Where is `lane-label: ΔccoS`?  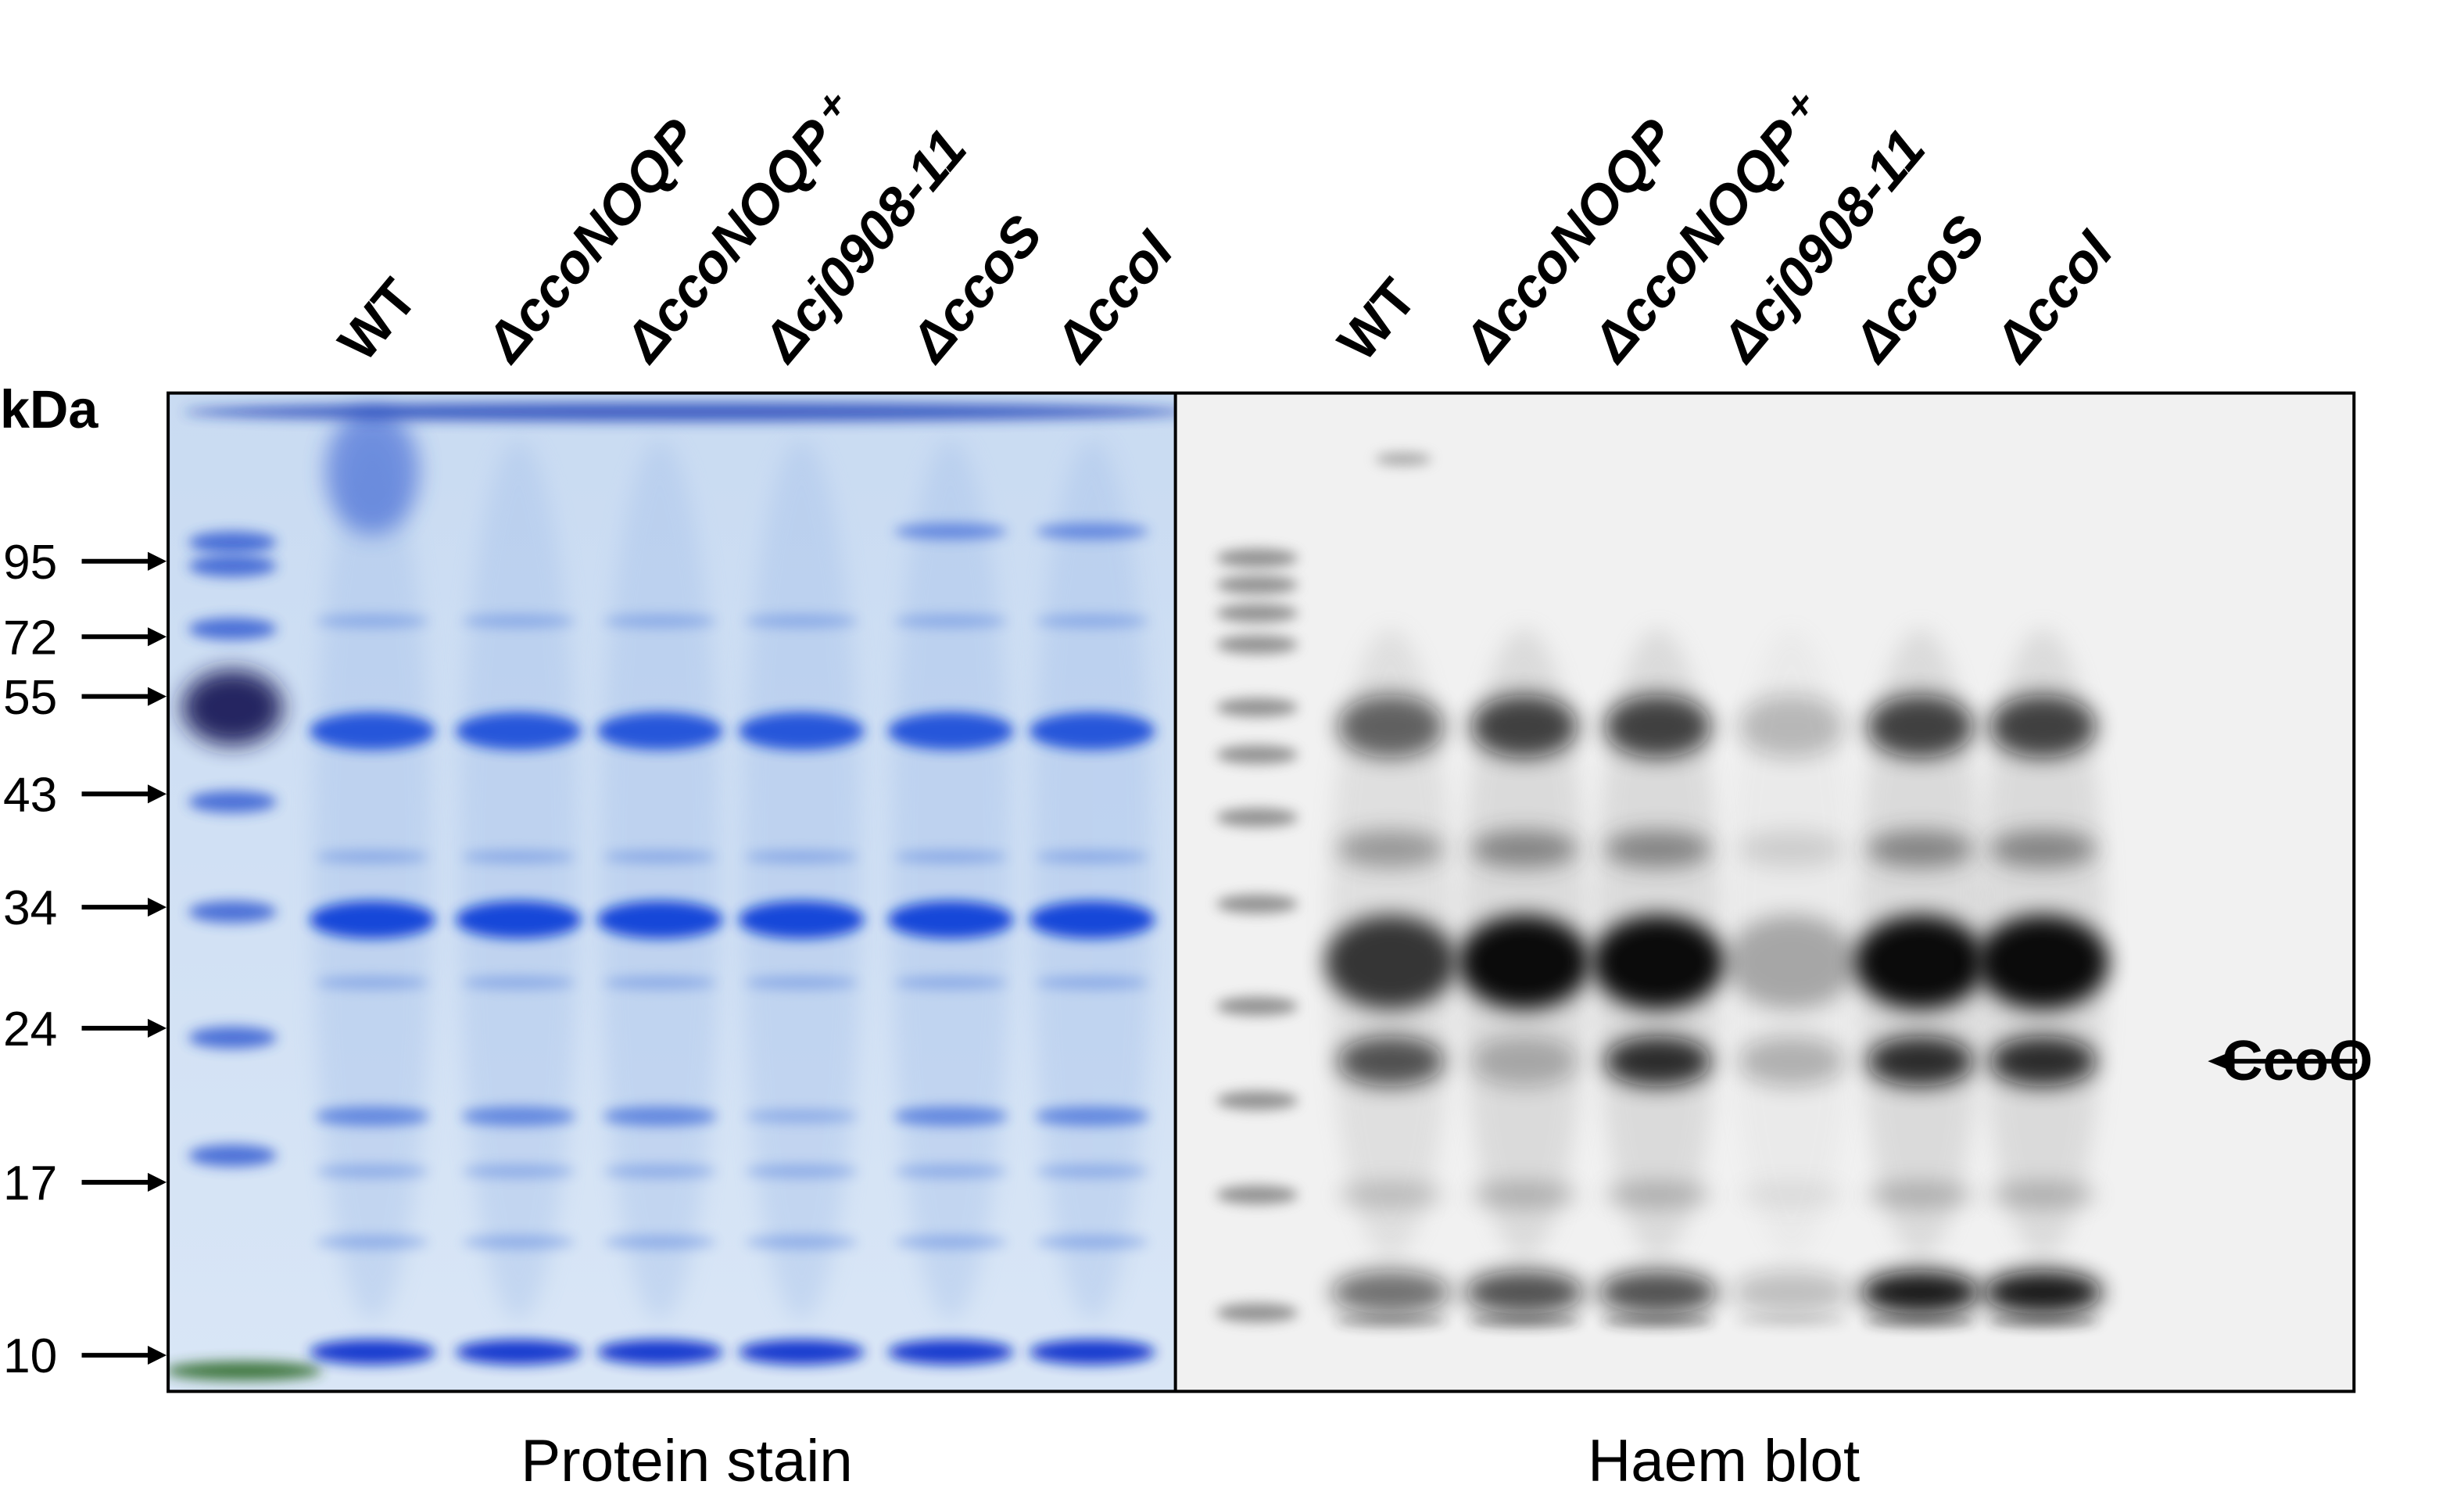 lane-label: ΔccoS is located at coordinates (975, 288).